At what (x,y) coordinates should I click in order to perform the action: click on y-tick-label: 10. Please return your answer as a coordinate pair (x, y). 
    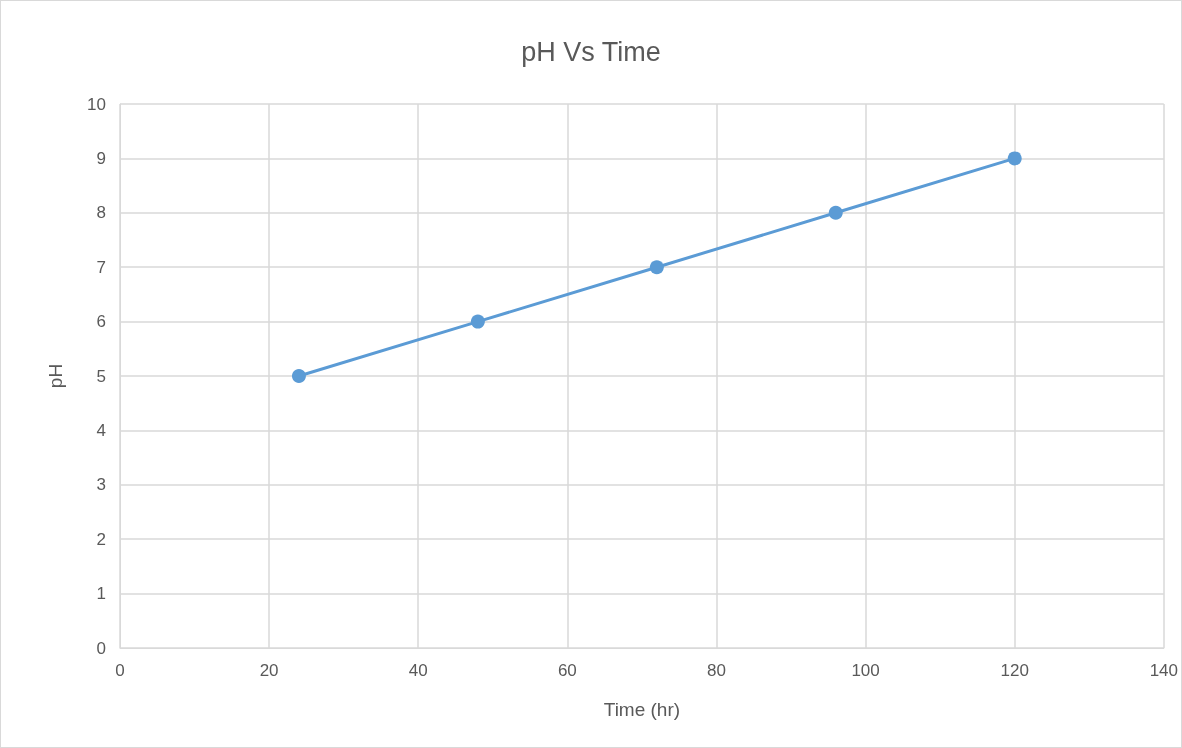
    Looking at the image, I should click on (96, 104).